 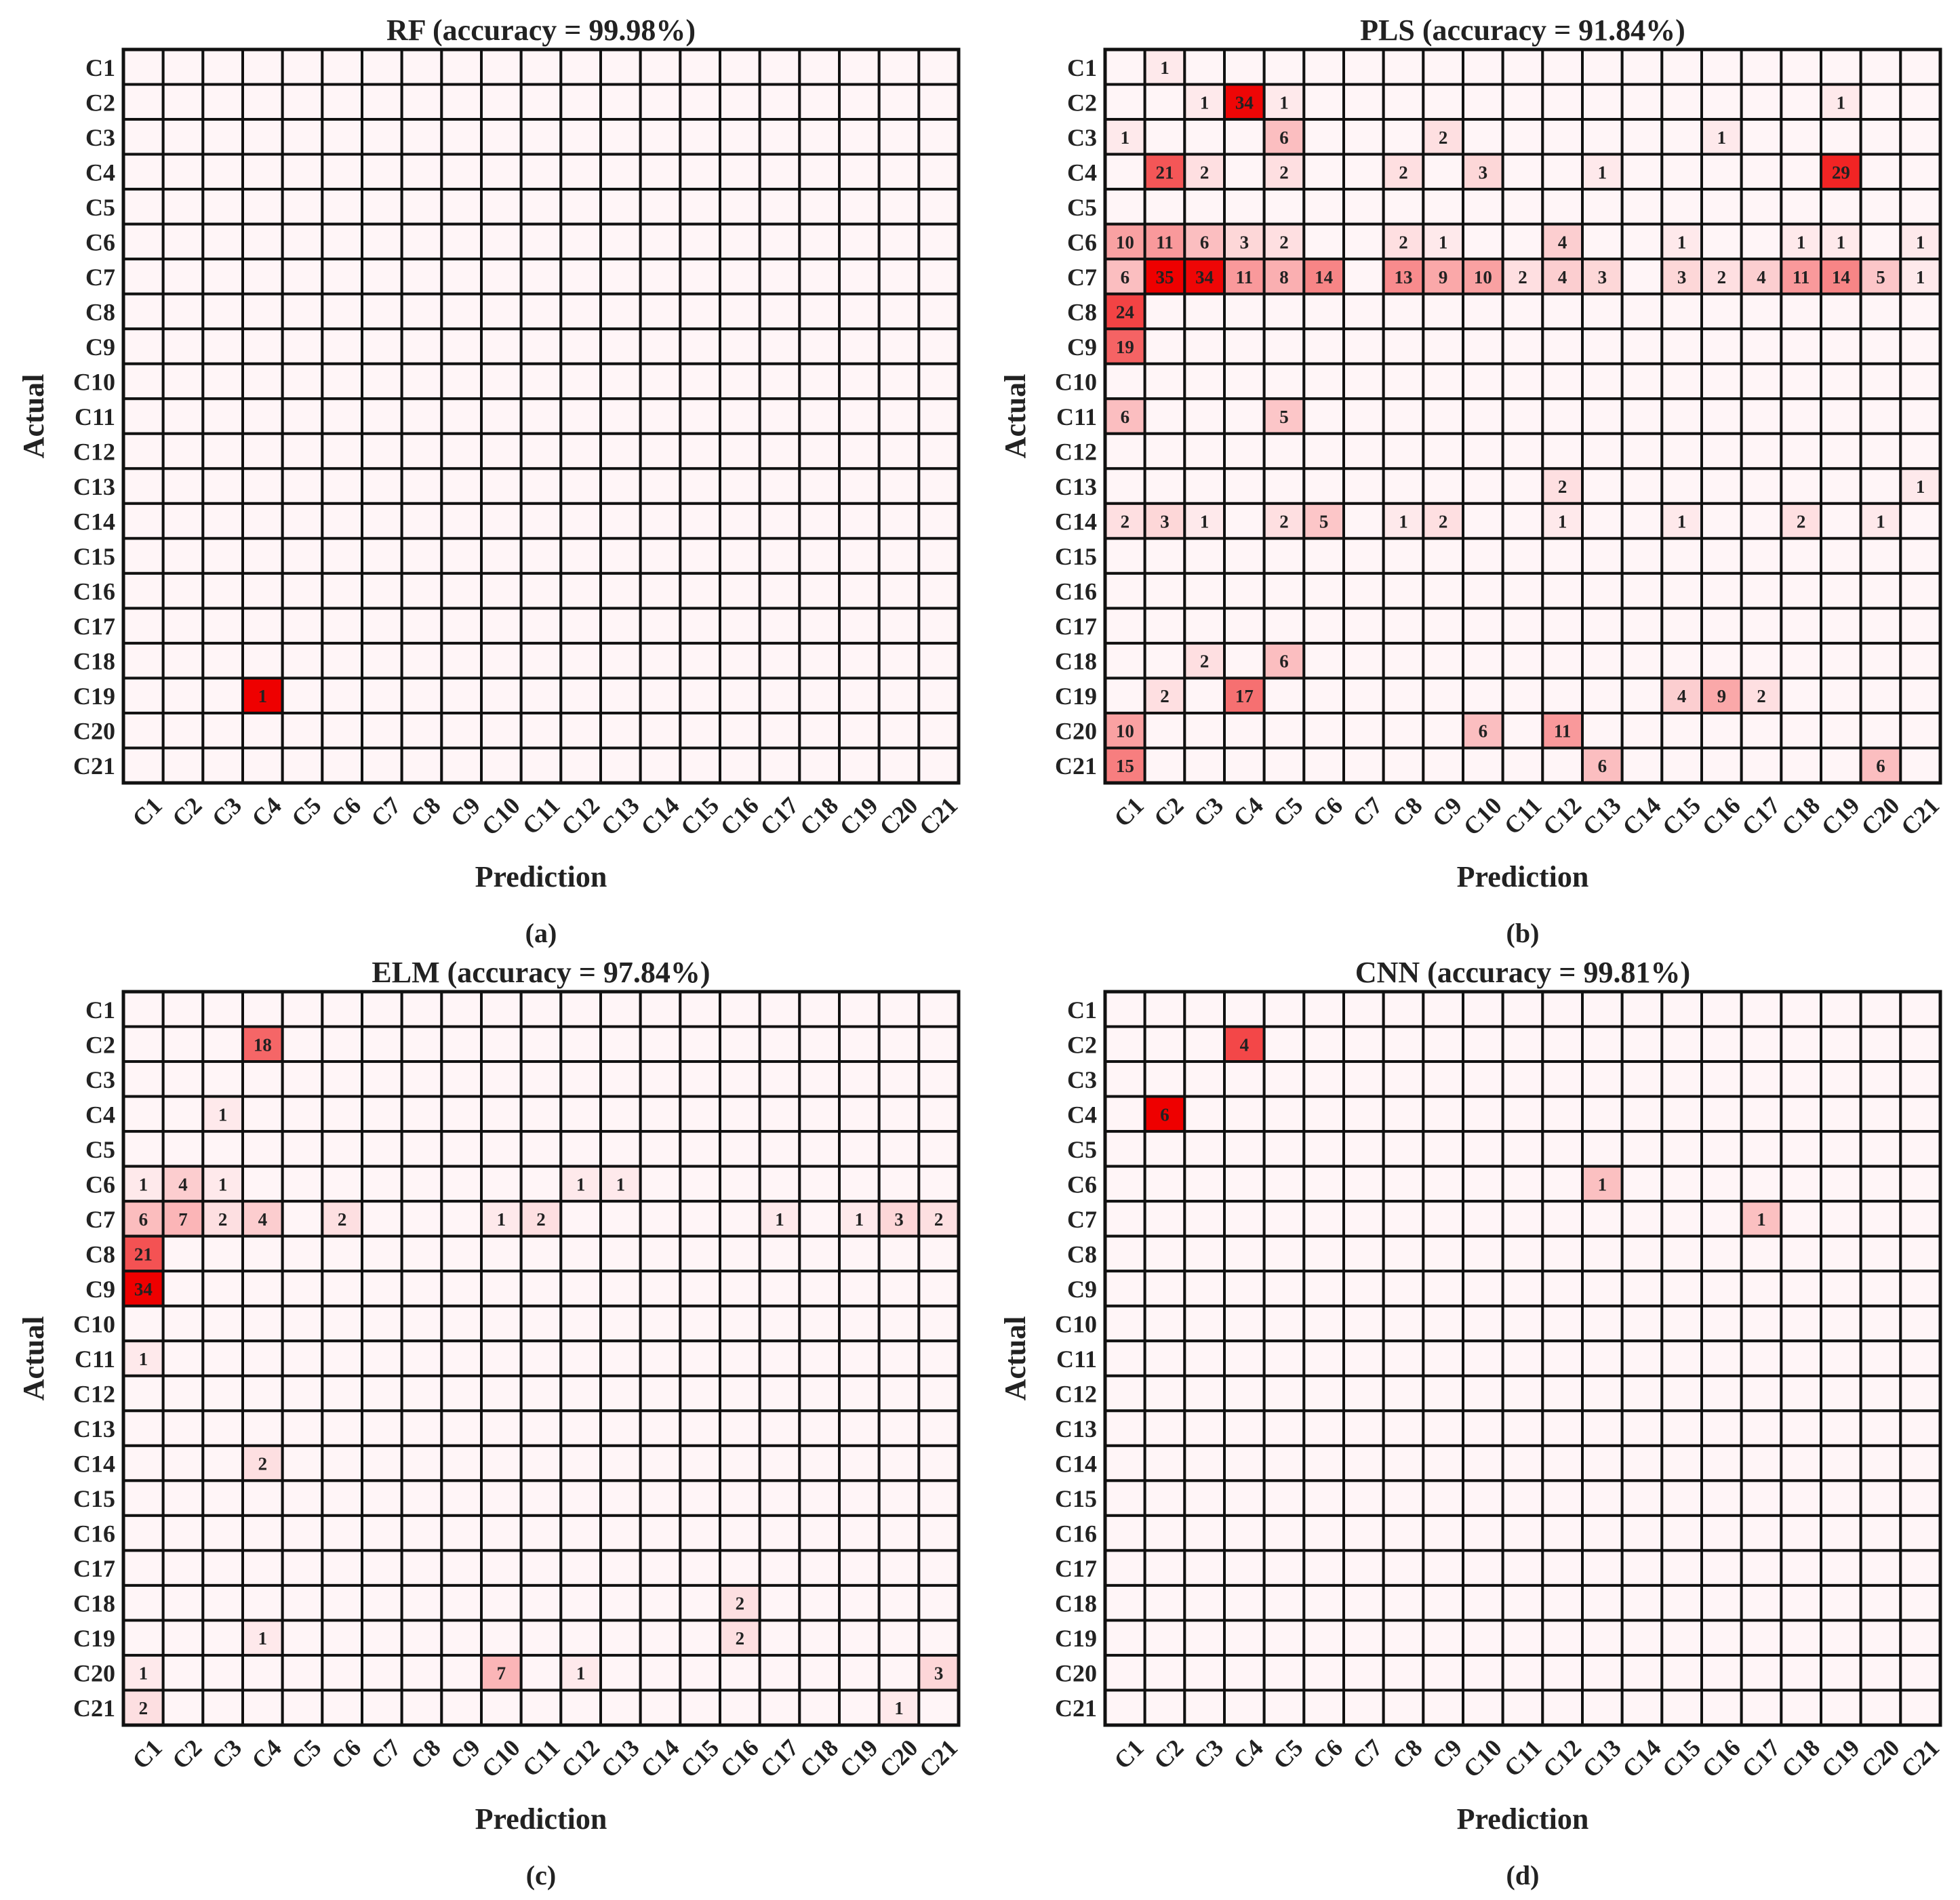 I want to click on y-axis-label: Actual, so click(x=33, y=1358).